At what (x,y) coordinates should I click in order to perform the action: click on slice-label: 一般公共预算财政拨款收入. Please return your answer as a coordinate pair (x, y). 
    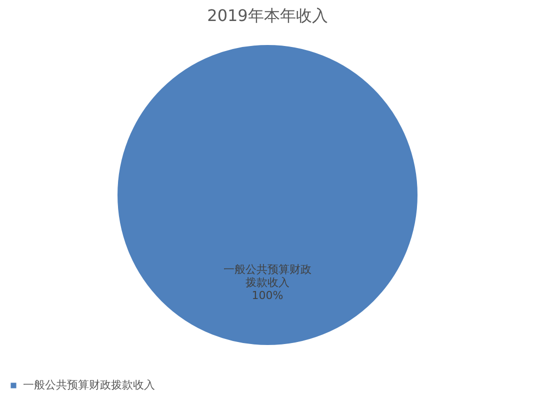
    Looking at the image, I should click on (268, 276).